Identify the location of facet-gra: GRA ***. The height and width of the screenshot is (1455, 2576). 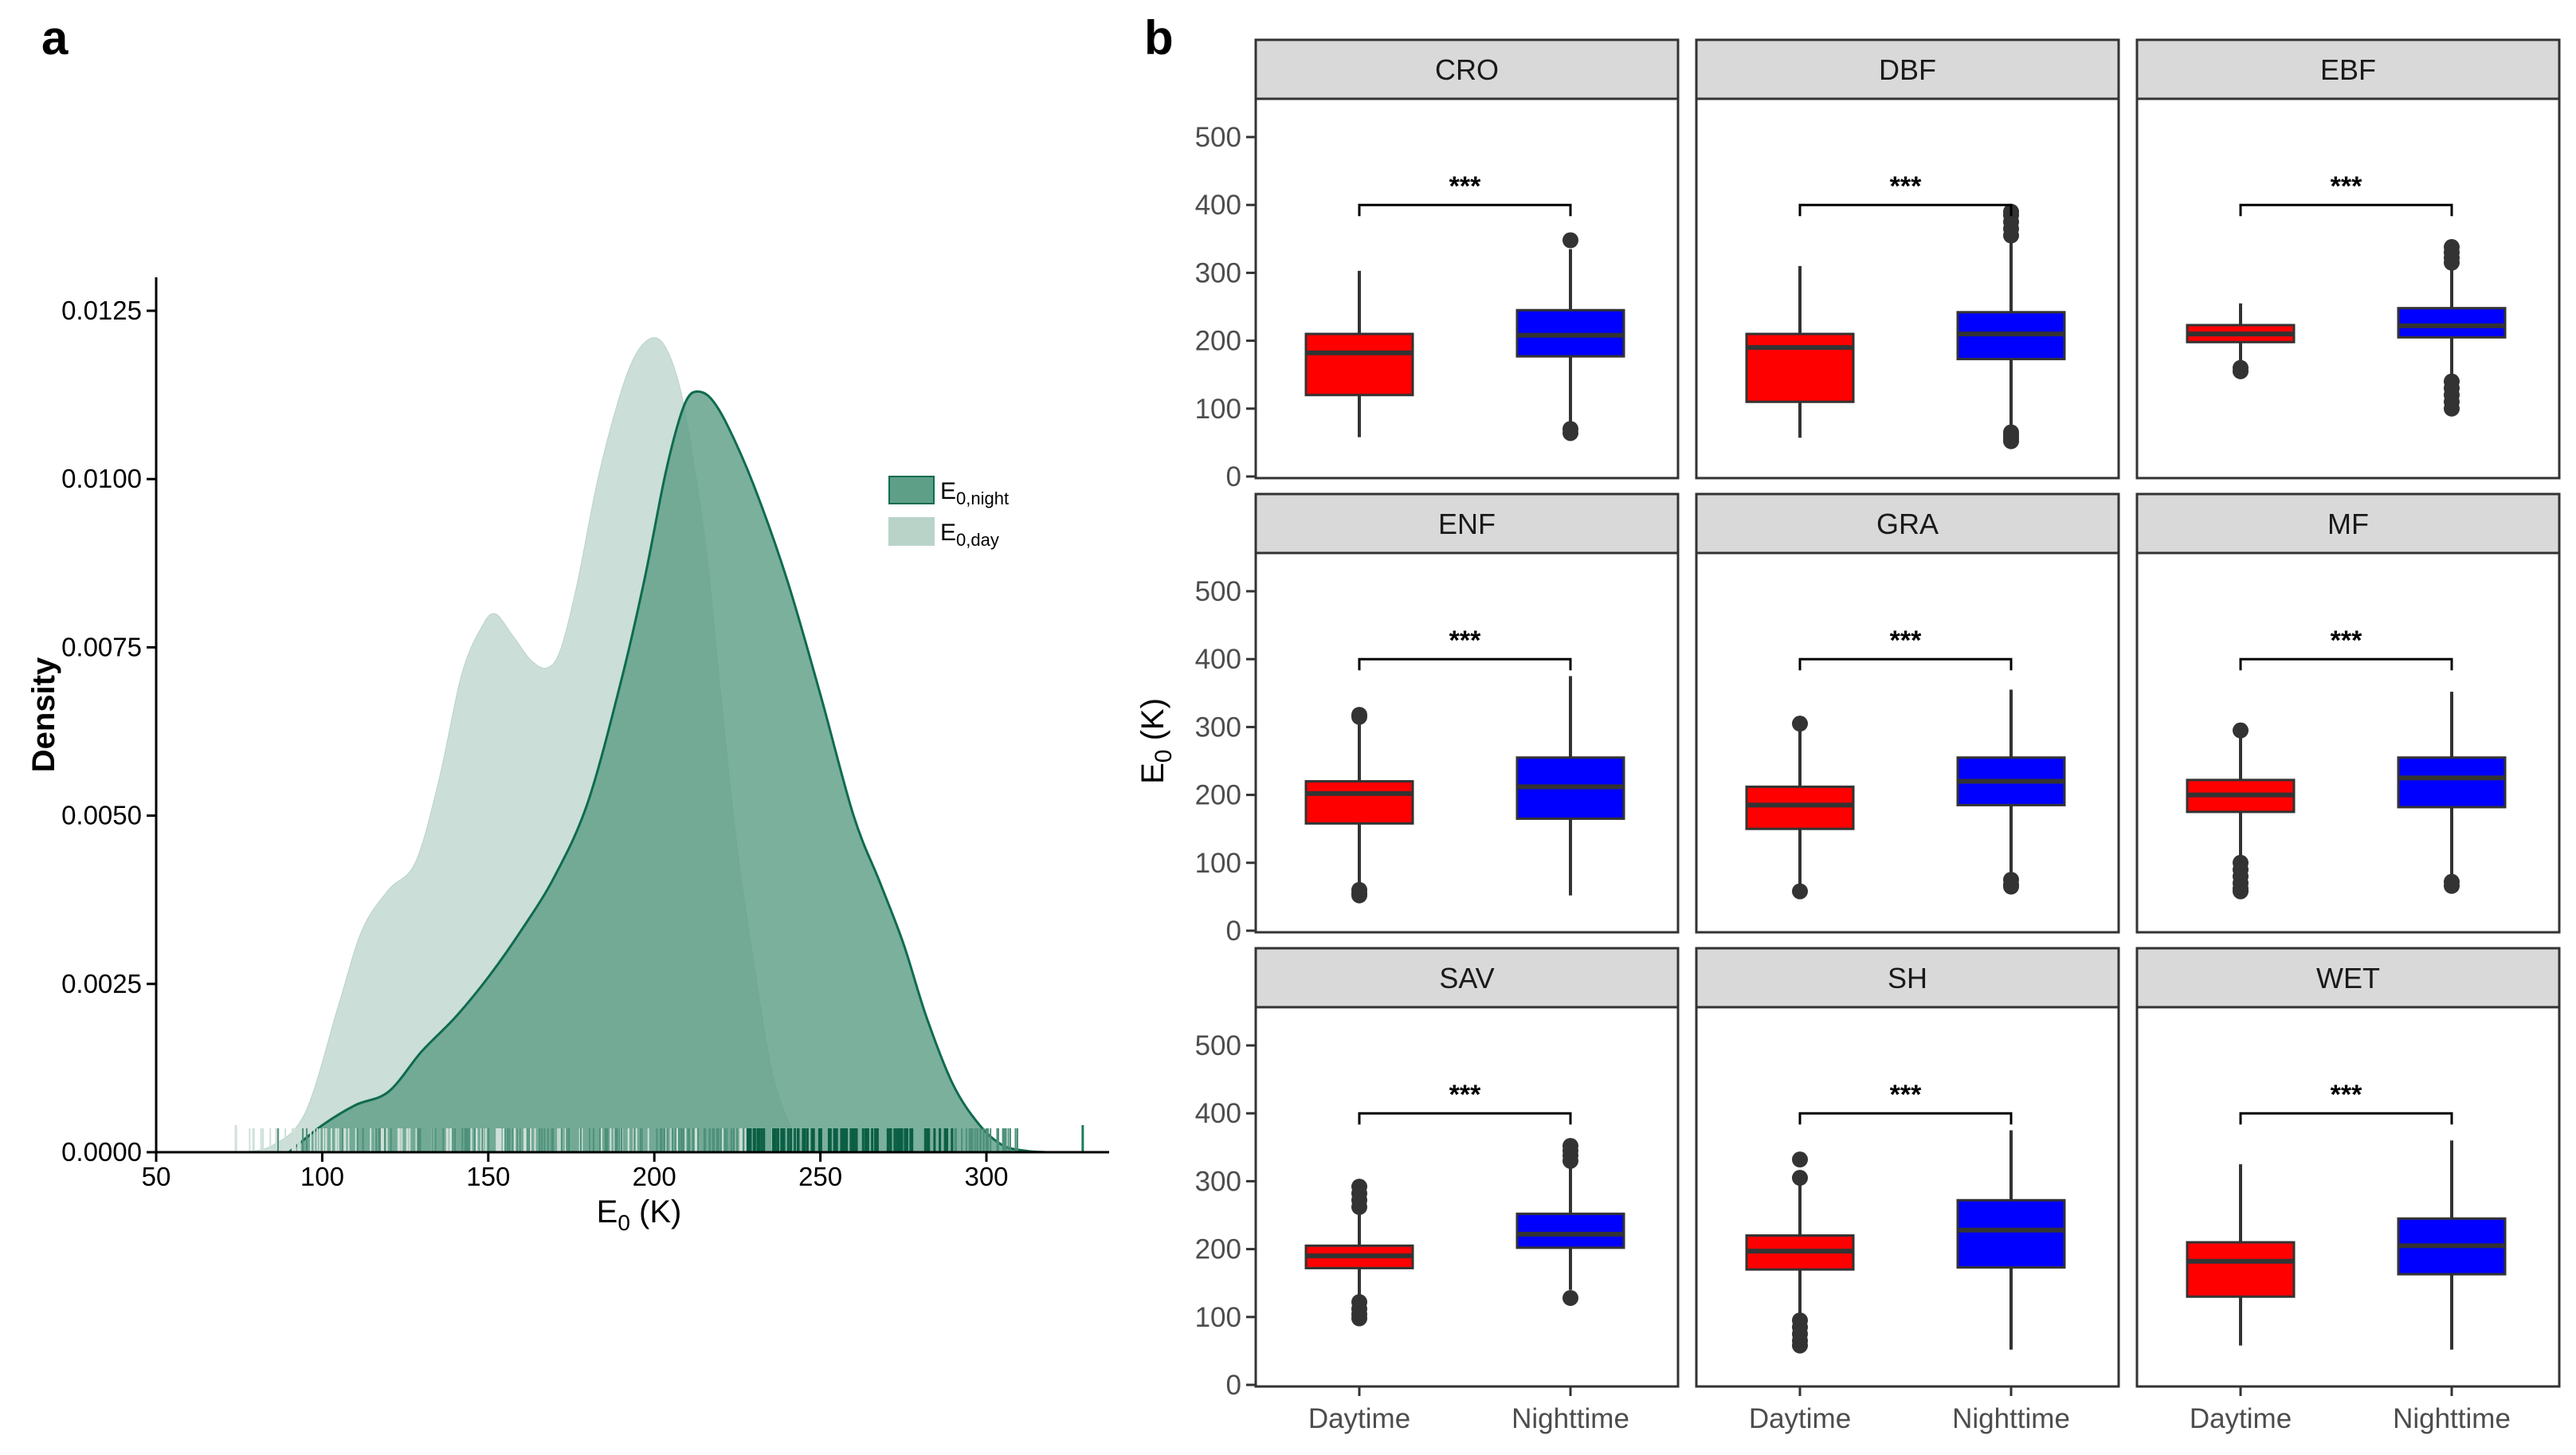
(1907, 713).